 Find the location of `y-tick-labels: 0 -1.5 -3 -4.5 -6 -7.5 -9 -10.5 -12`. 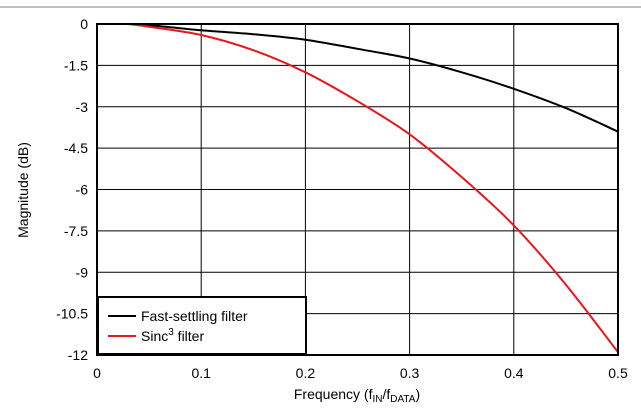

y-tick-labels: 0 -1.5 -3 -4.5 -6 -7.5 -9 -10.5 -12 is located at coordinates (72, 189).